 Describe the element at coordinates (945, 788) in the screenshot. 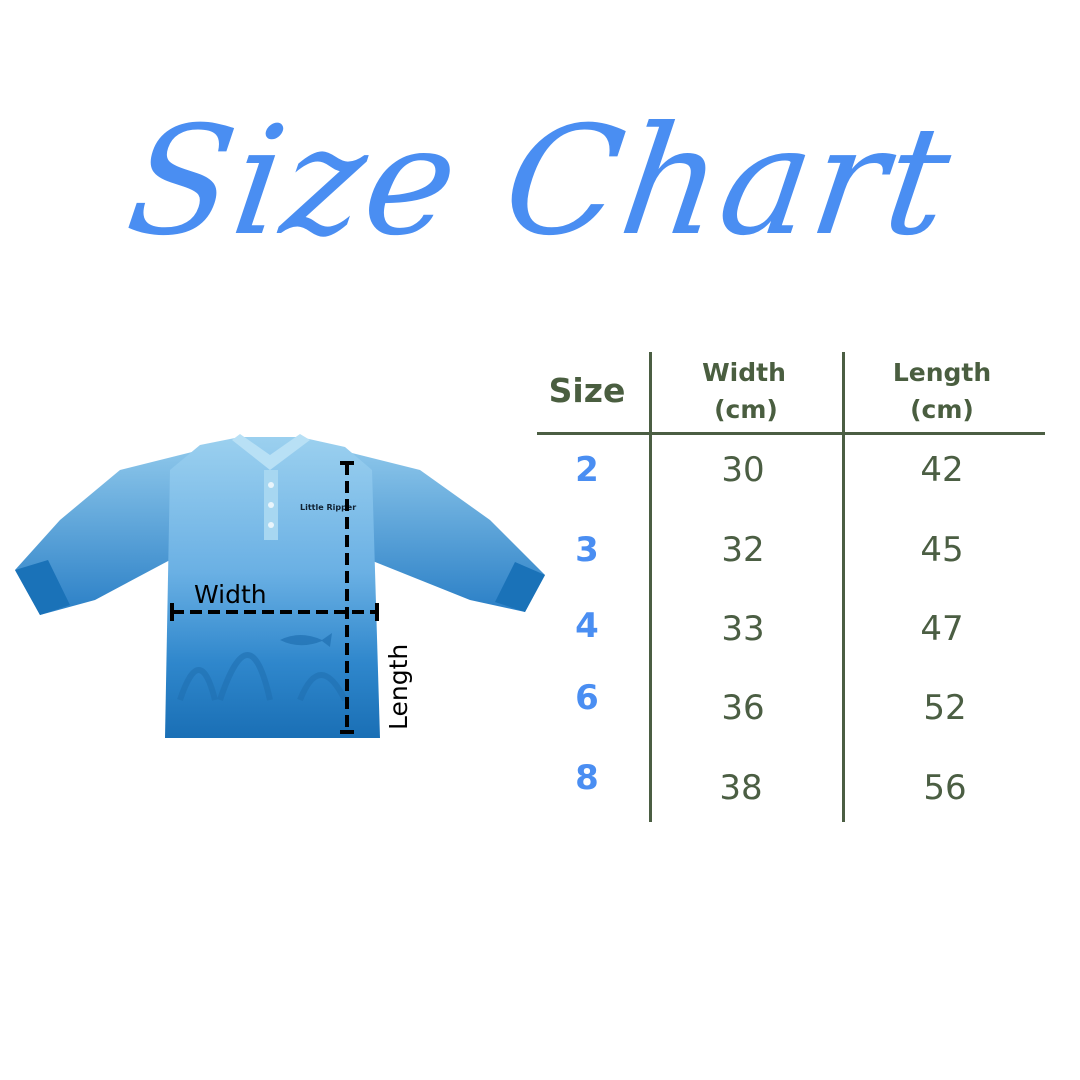

I see `length-cell: 56` at that location.